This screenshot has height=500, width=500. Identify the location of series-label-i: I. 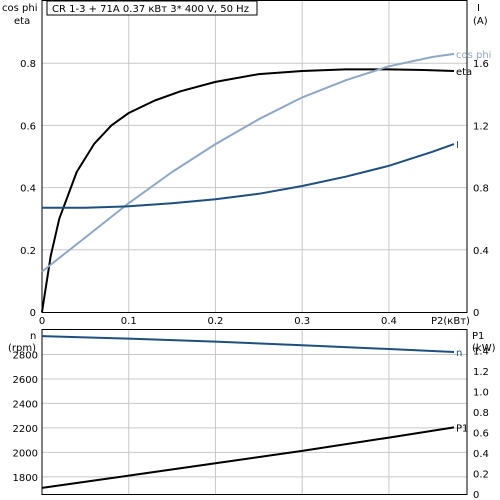
(457, 145).